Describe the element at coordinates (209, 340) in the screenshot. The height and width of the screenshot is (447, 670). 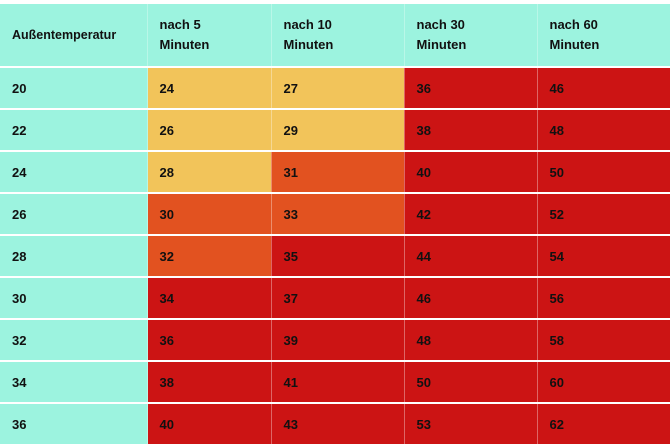
I see `cell-after-5-minutes: 36` at that location.